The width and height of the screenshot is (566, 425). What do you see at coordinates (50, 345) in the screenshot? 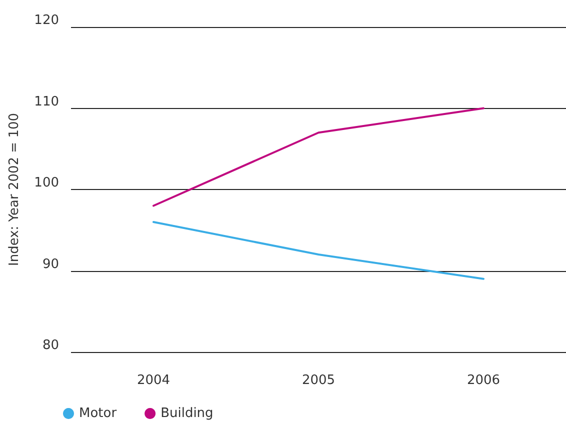
I see `y-tick-label: 80` at bounding box center [50, 345].